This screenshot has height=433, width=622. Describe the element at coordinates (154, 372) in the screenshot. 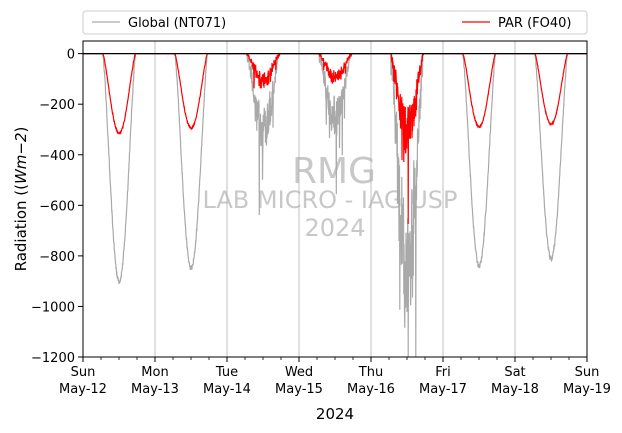

I see `x-tick-label-day-1: Mon` at that location.